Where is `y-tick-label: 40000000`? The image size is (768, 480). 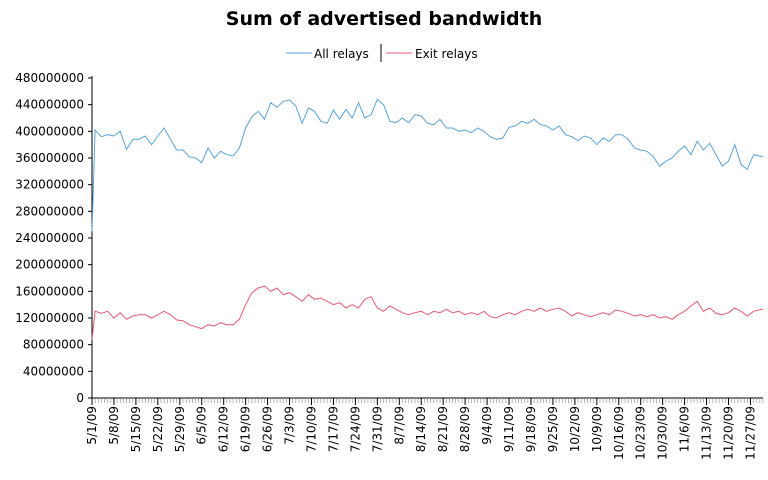
y-tick-label: 40000000 is located at coordinates (53, 371).